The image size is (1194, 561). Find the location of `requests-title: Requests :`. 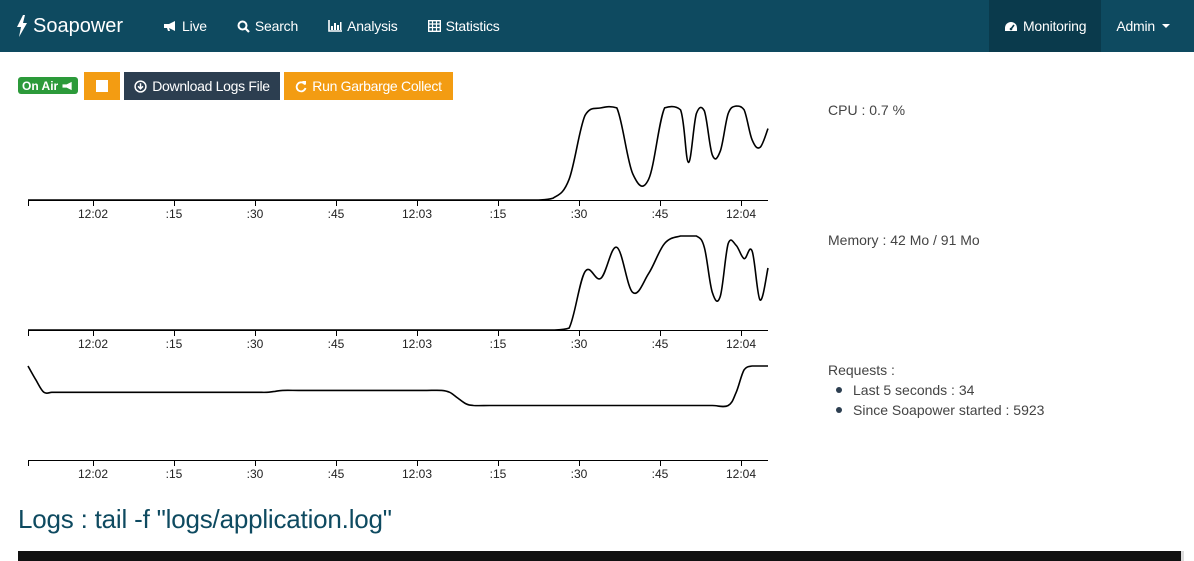

requests-title: Requests : is located at coordinates (861, 370).